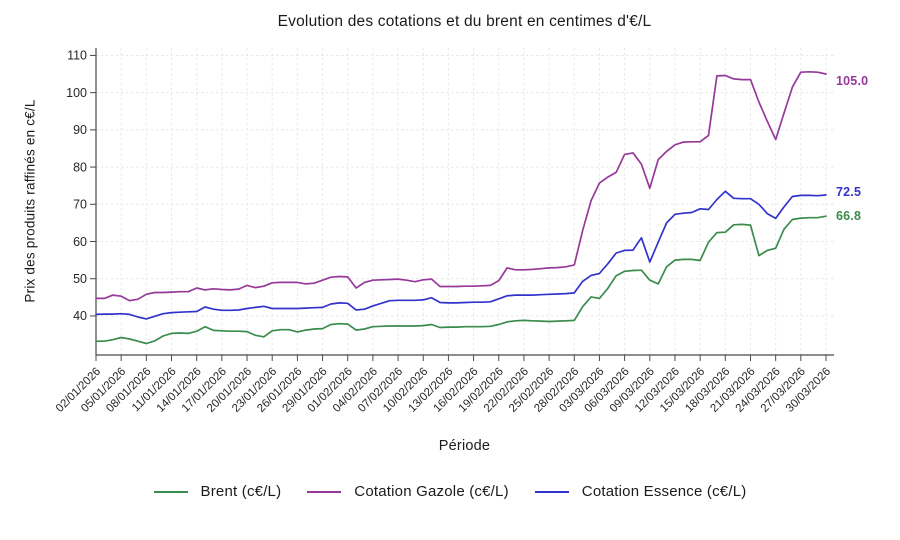  What do you see at coordinates (80, 242) in the screenshot?
I see `y-tick-label: 60` at bounding box center [80, 242].